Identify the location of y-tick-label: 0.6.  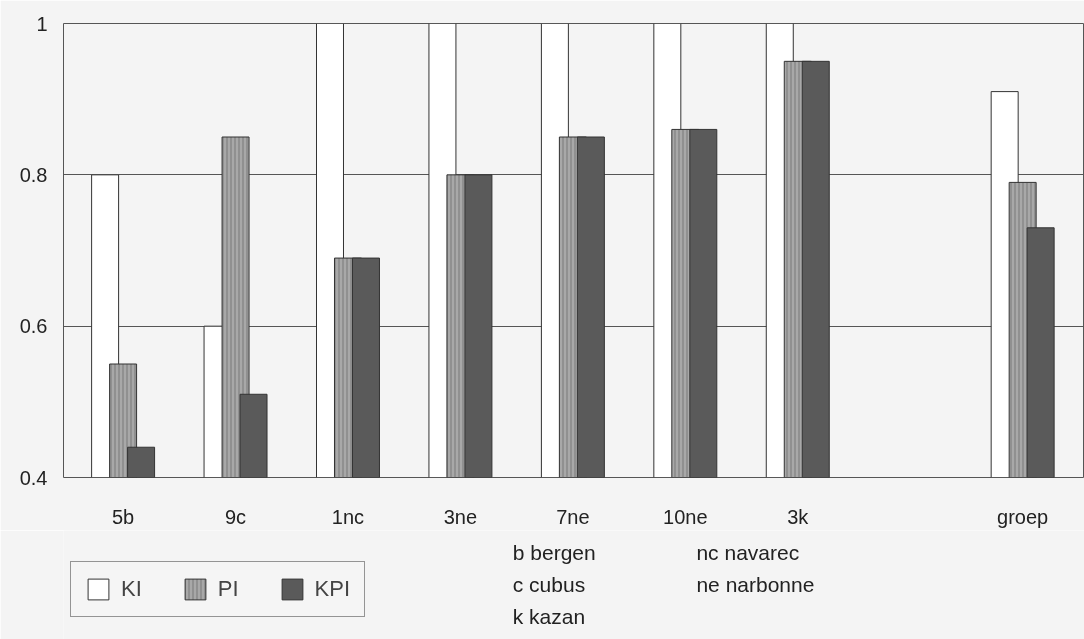
(33, 326).